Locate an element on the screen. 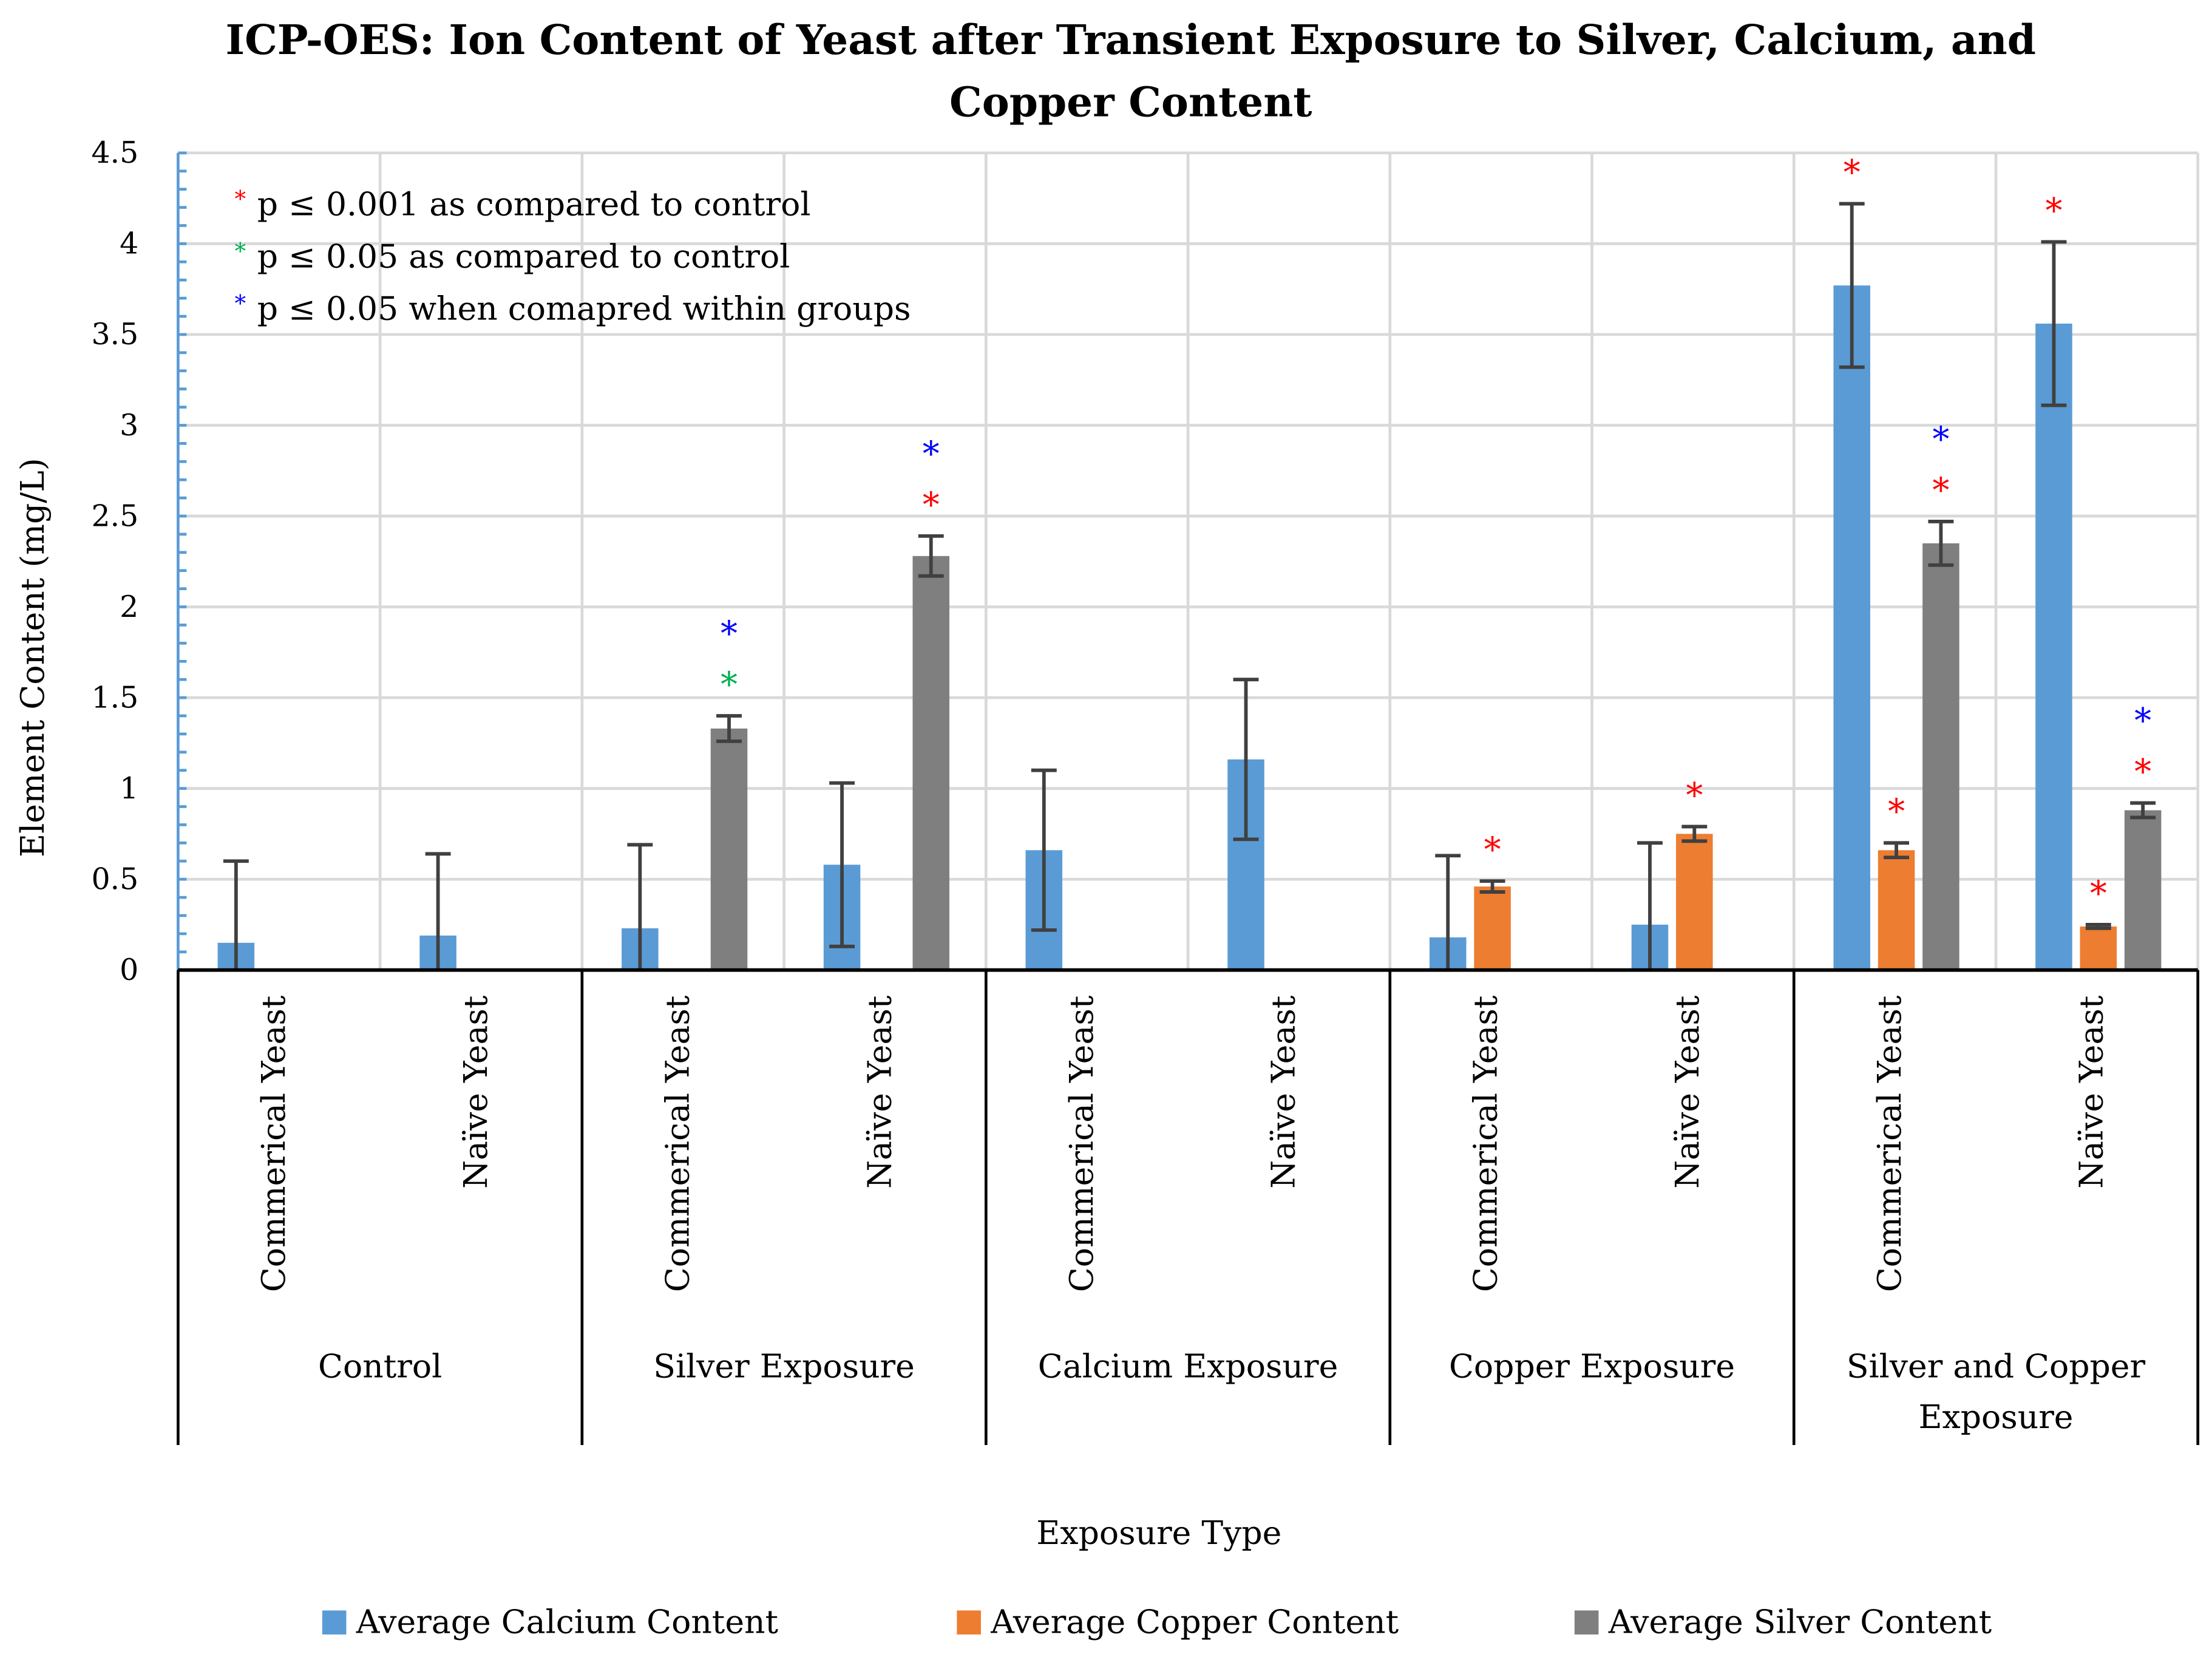 The image size is (2212, 1663). y-tick-label: 1 is located at coordinates (129, 788).